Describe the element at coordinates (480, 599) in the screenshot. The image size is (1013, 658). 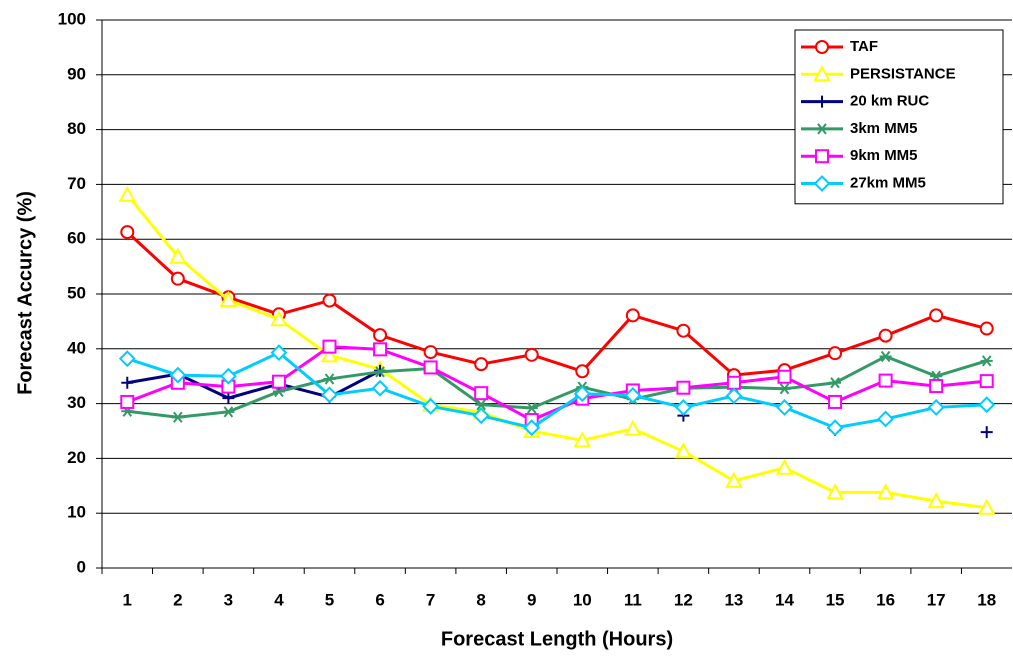
I see `x-tick-label: 8` at that location.